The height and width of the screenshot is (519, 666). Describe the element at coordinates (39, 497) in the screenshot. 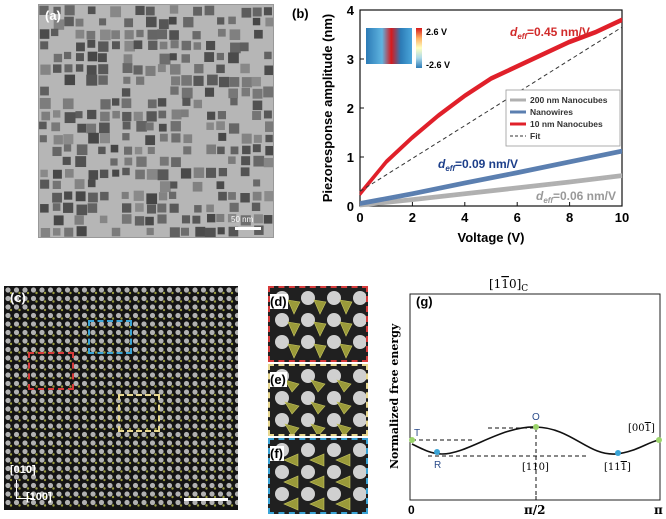

I see `axis-horizontal-label: [100]` at that location.